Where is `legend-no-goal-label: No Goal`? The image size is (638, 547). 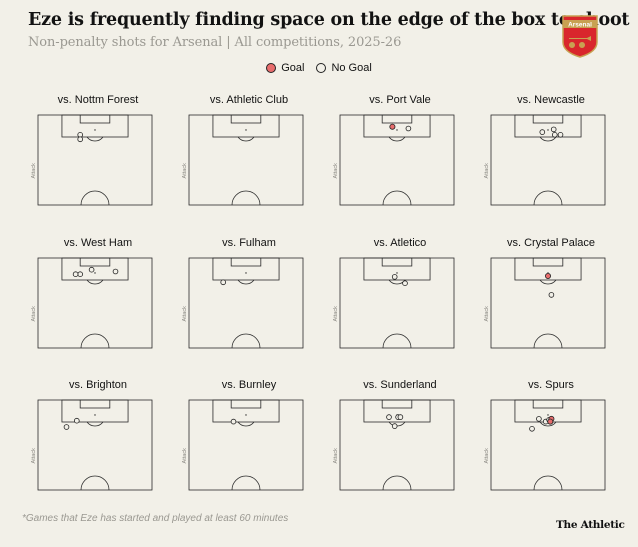
legend-no-goal-label: No Goal is located at coordinates (351, 68).